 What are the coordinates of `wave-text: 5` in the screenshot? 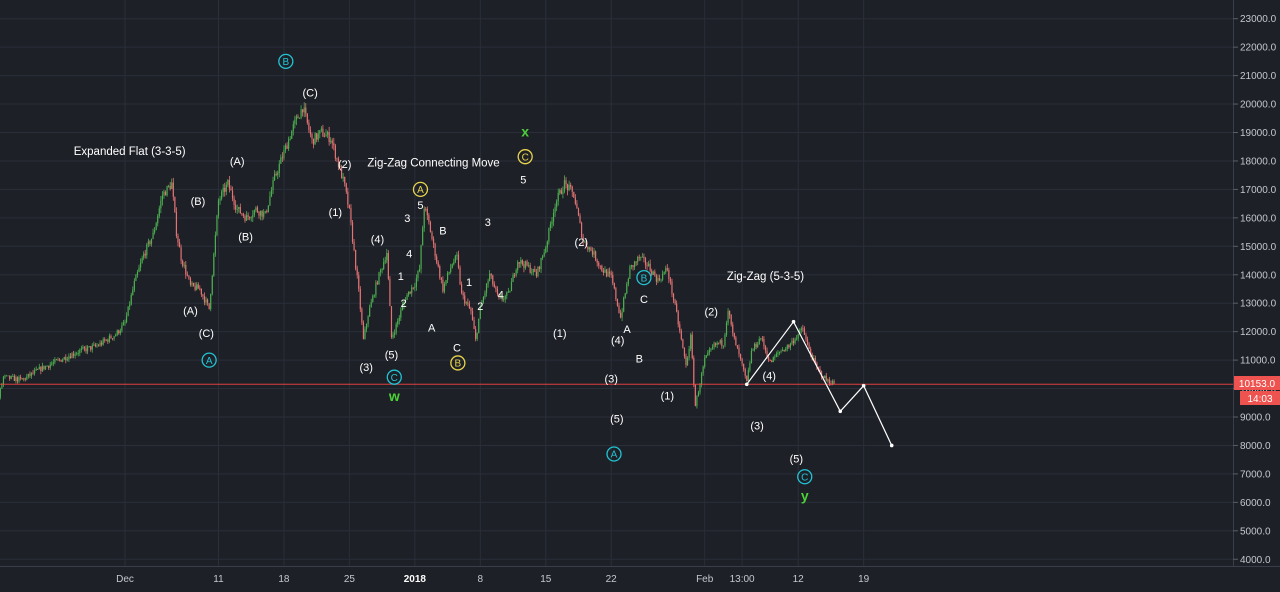 It's located at (420, 206).